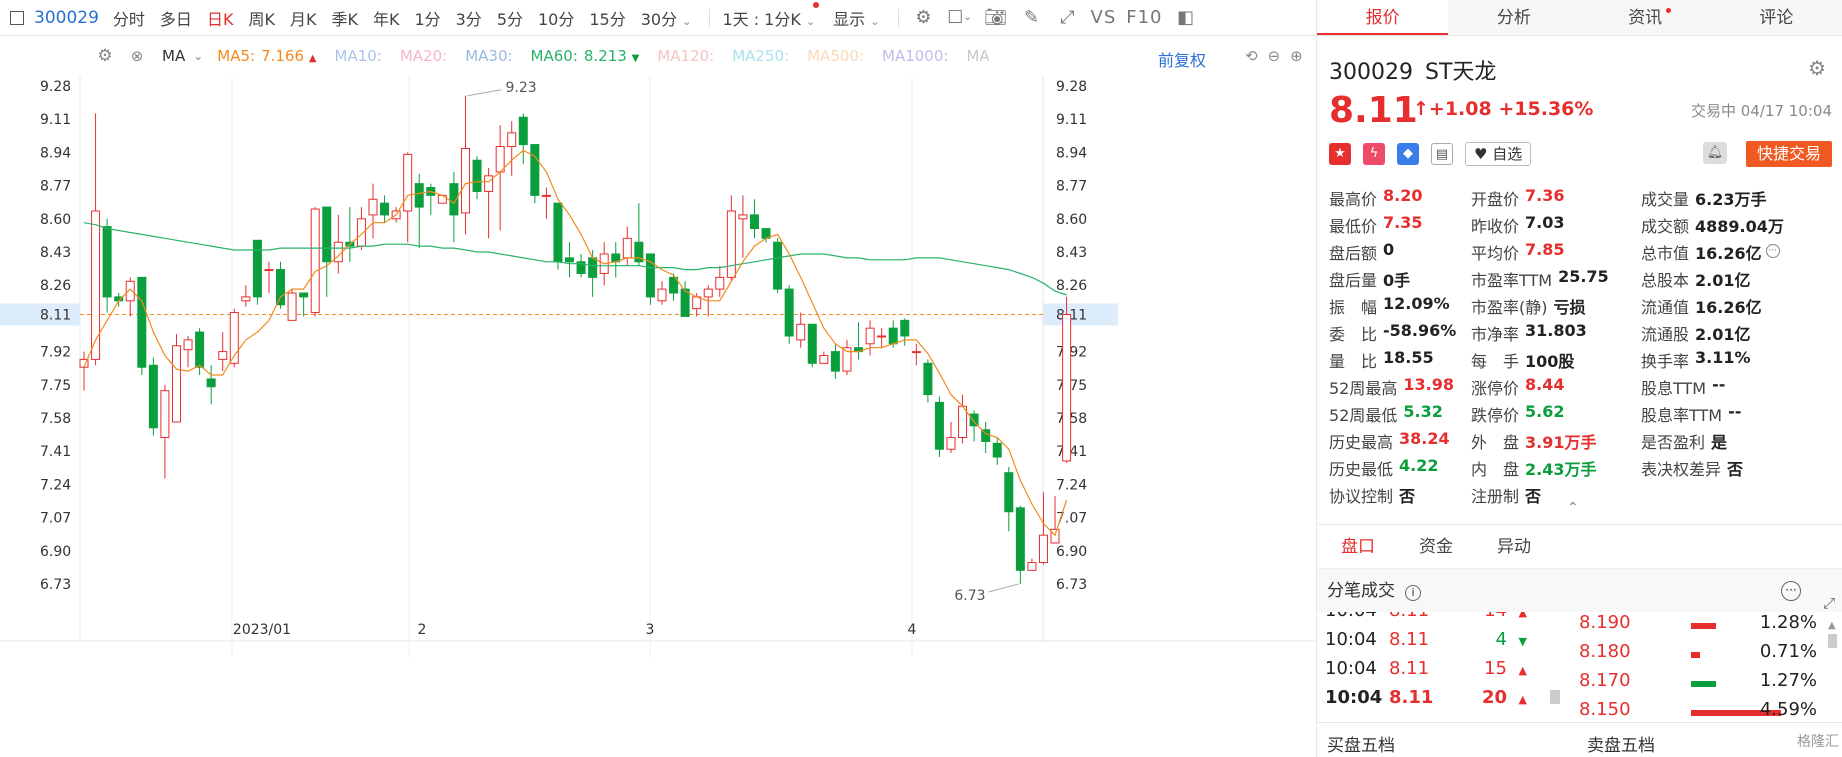 This screenshot has height=757, width=1842. I want to click on settings-gear-icon: ⚙, so click(923, 17).